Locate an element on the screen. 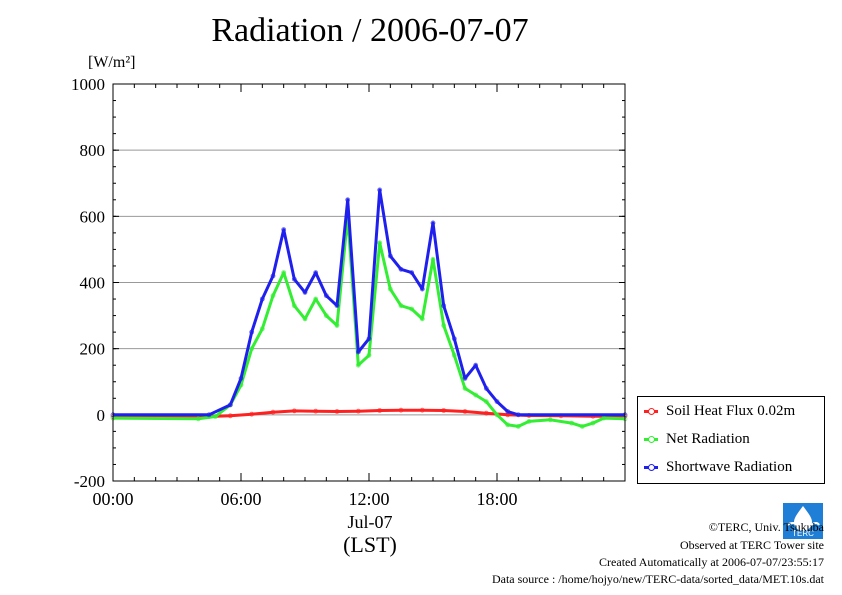  chart-title: Radiation / 2006-07-07 is located at coordinates (370, 30).